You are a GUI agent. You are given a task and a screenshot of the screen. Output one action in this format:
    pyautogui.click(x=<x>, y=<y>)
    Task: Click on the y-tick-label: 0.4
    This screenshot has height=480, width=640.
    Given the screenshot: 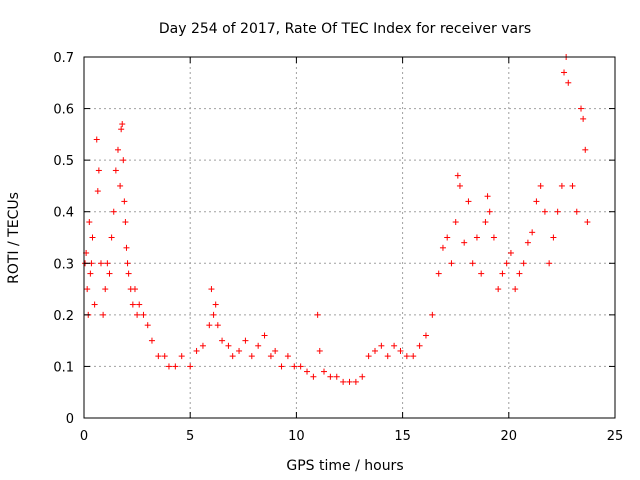 What is the action you would take?
    pyautogui.click(x=63, y=213)
    